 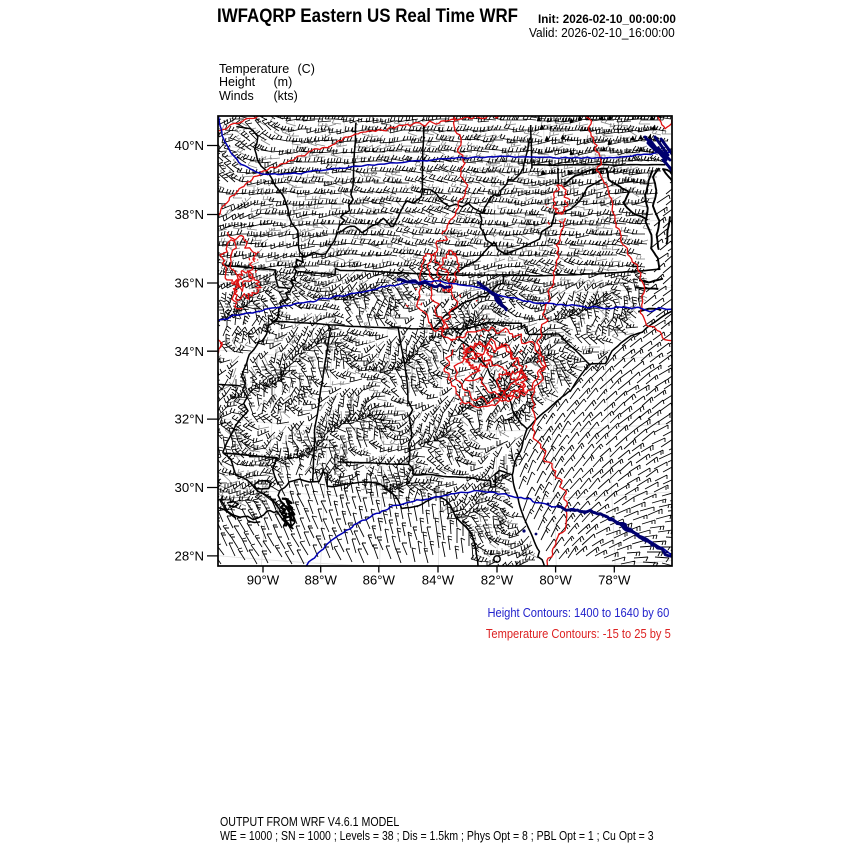 I want to click on svg-text: 28°N, so click(x=189, y=556).